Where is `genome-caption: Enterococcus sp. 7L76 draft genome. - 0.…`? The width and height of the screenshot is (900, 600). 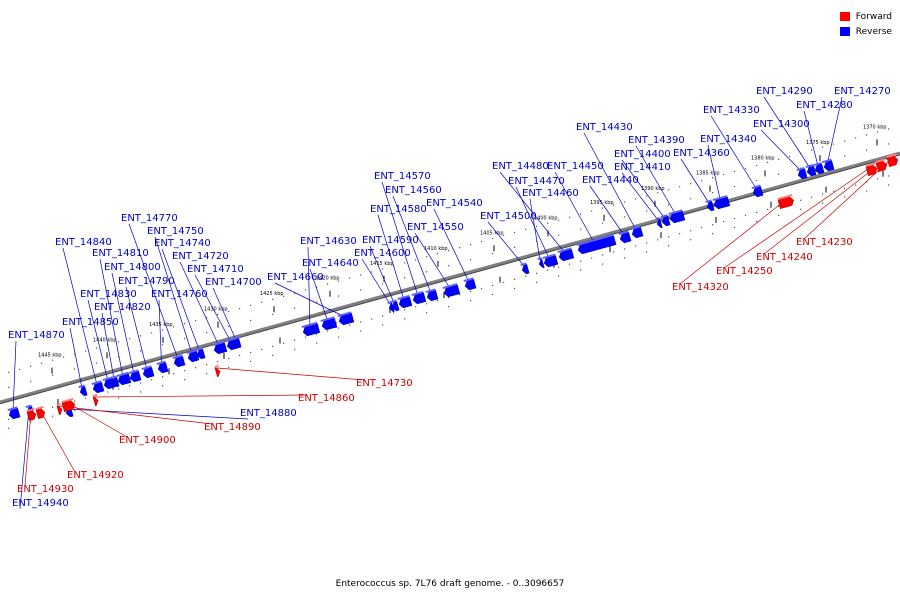
genome-caption: Enterococcus sp. 7L76 draft genome. - 0.… is located at coordinates (450, 584).